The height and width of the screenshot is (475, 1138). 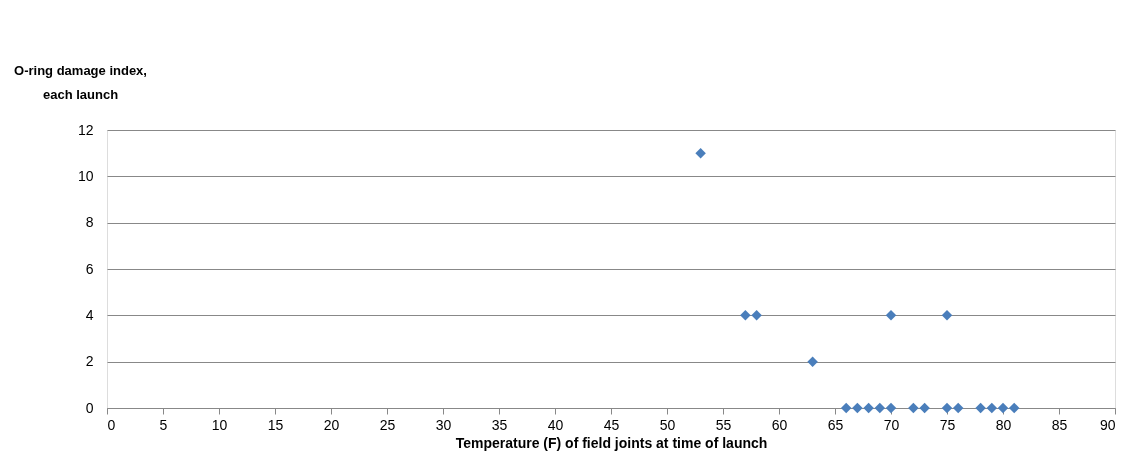 I want to click on x-tick-label: 15, so click(x=275, y=424).